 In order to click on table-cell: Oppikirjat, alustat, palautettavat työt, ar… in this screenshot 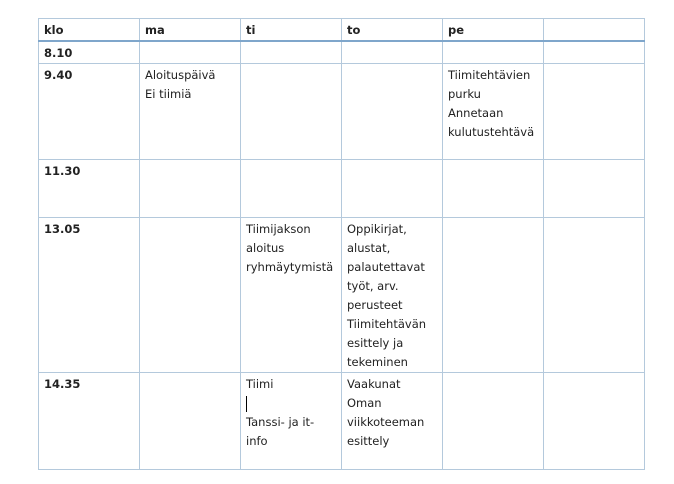, I will do `click(392, 295)`.